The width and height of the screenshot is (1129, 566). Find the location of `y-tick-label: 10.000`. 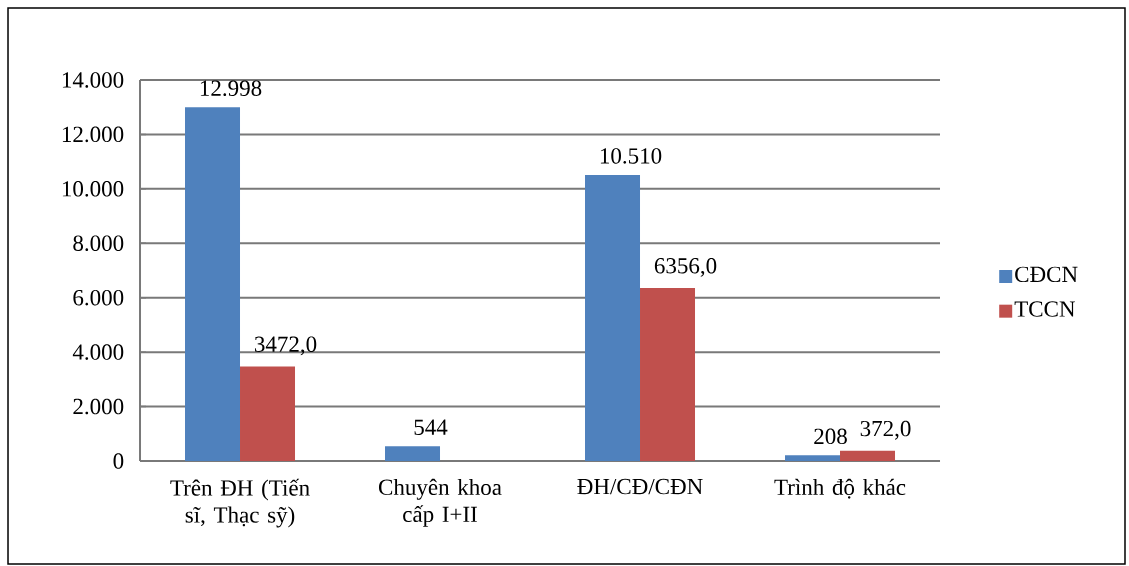

y-tick-label: 10.000 is located at coordinates (93, 189).